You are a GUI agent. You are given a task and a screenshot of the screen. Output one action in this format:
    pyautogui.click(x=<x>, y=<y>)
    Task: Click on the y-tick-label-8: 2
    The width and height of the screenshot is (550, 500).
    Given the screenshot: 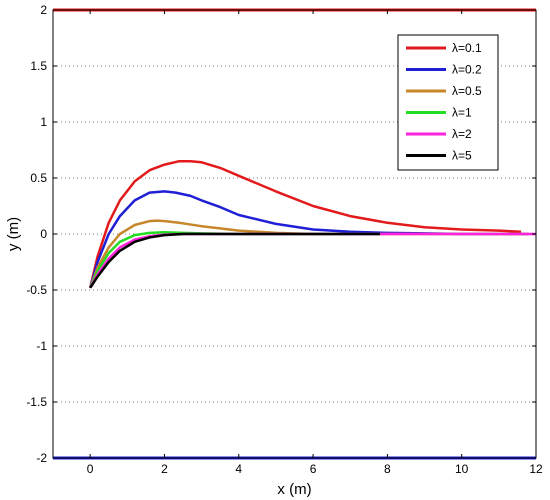 What is the action you would take?
    pyautogui.click(x=43, y=10)
    